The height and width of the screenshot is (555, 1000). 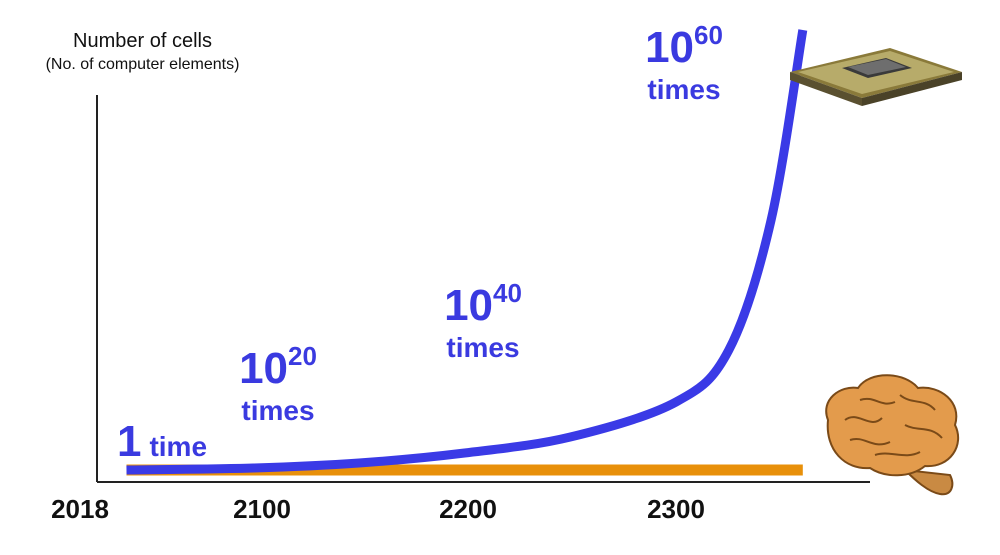 What do you see at coordinates (876, 77) in the screenshot?
I see `cpu-chip-icon` at bounding box center [876, 77].